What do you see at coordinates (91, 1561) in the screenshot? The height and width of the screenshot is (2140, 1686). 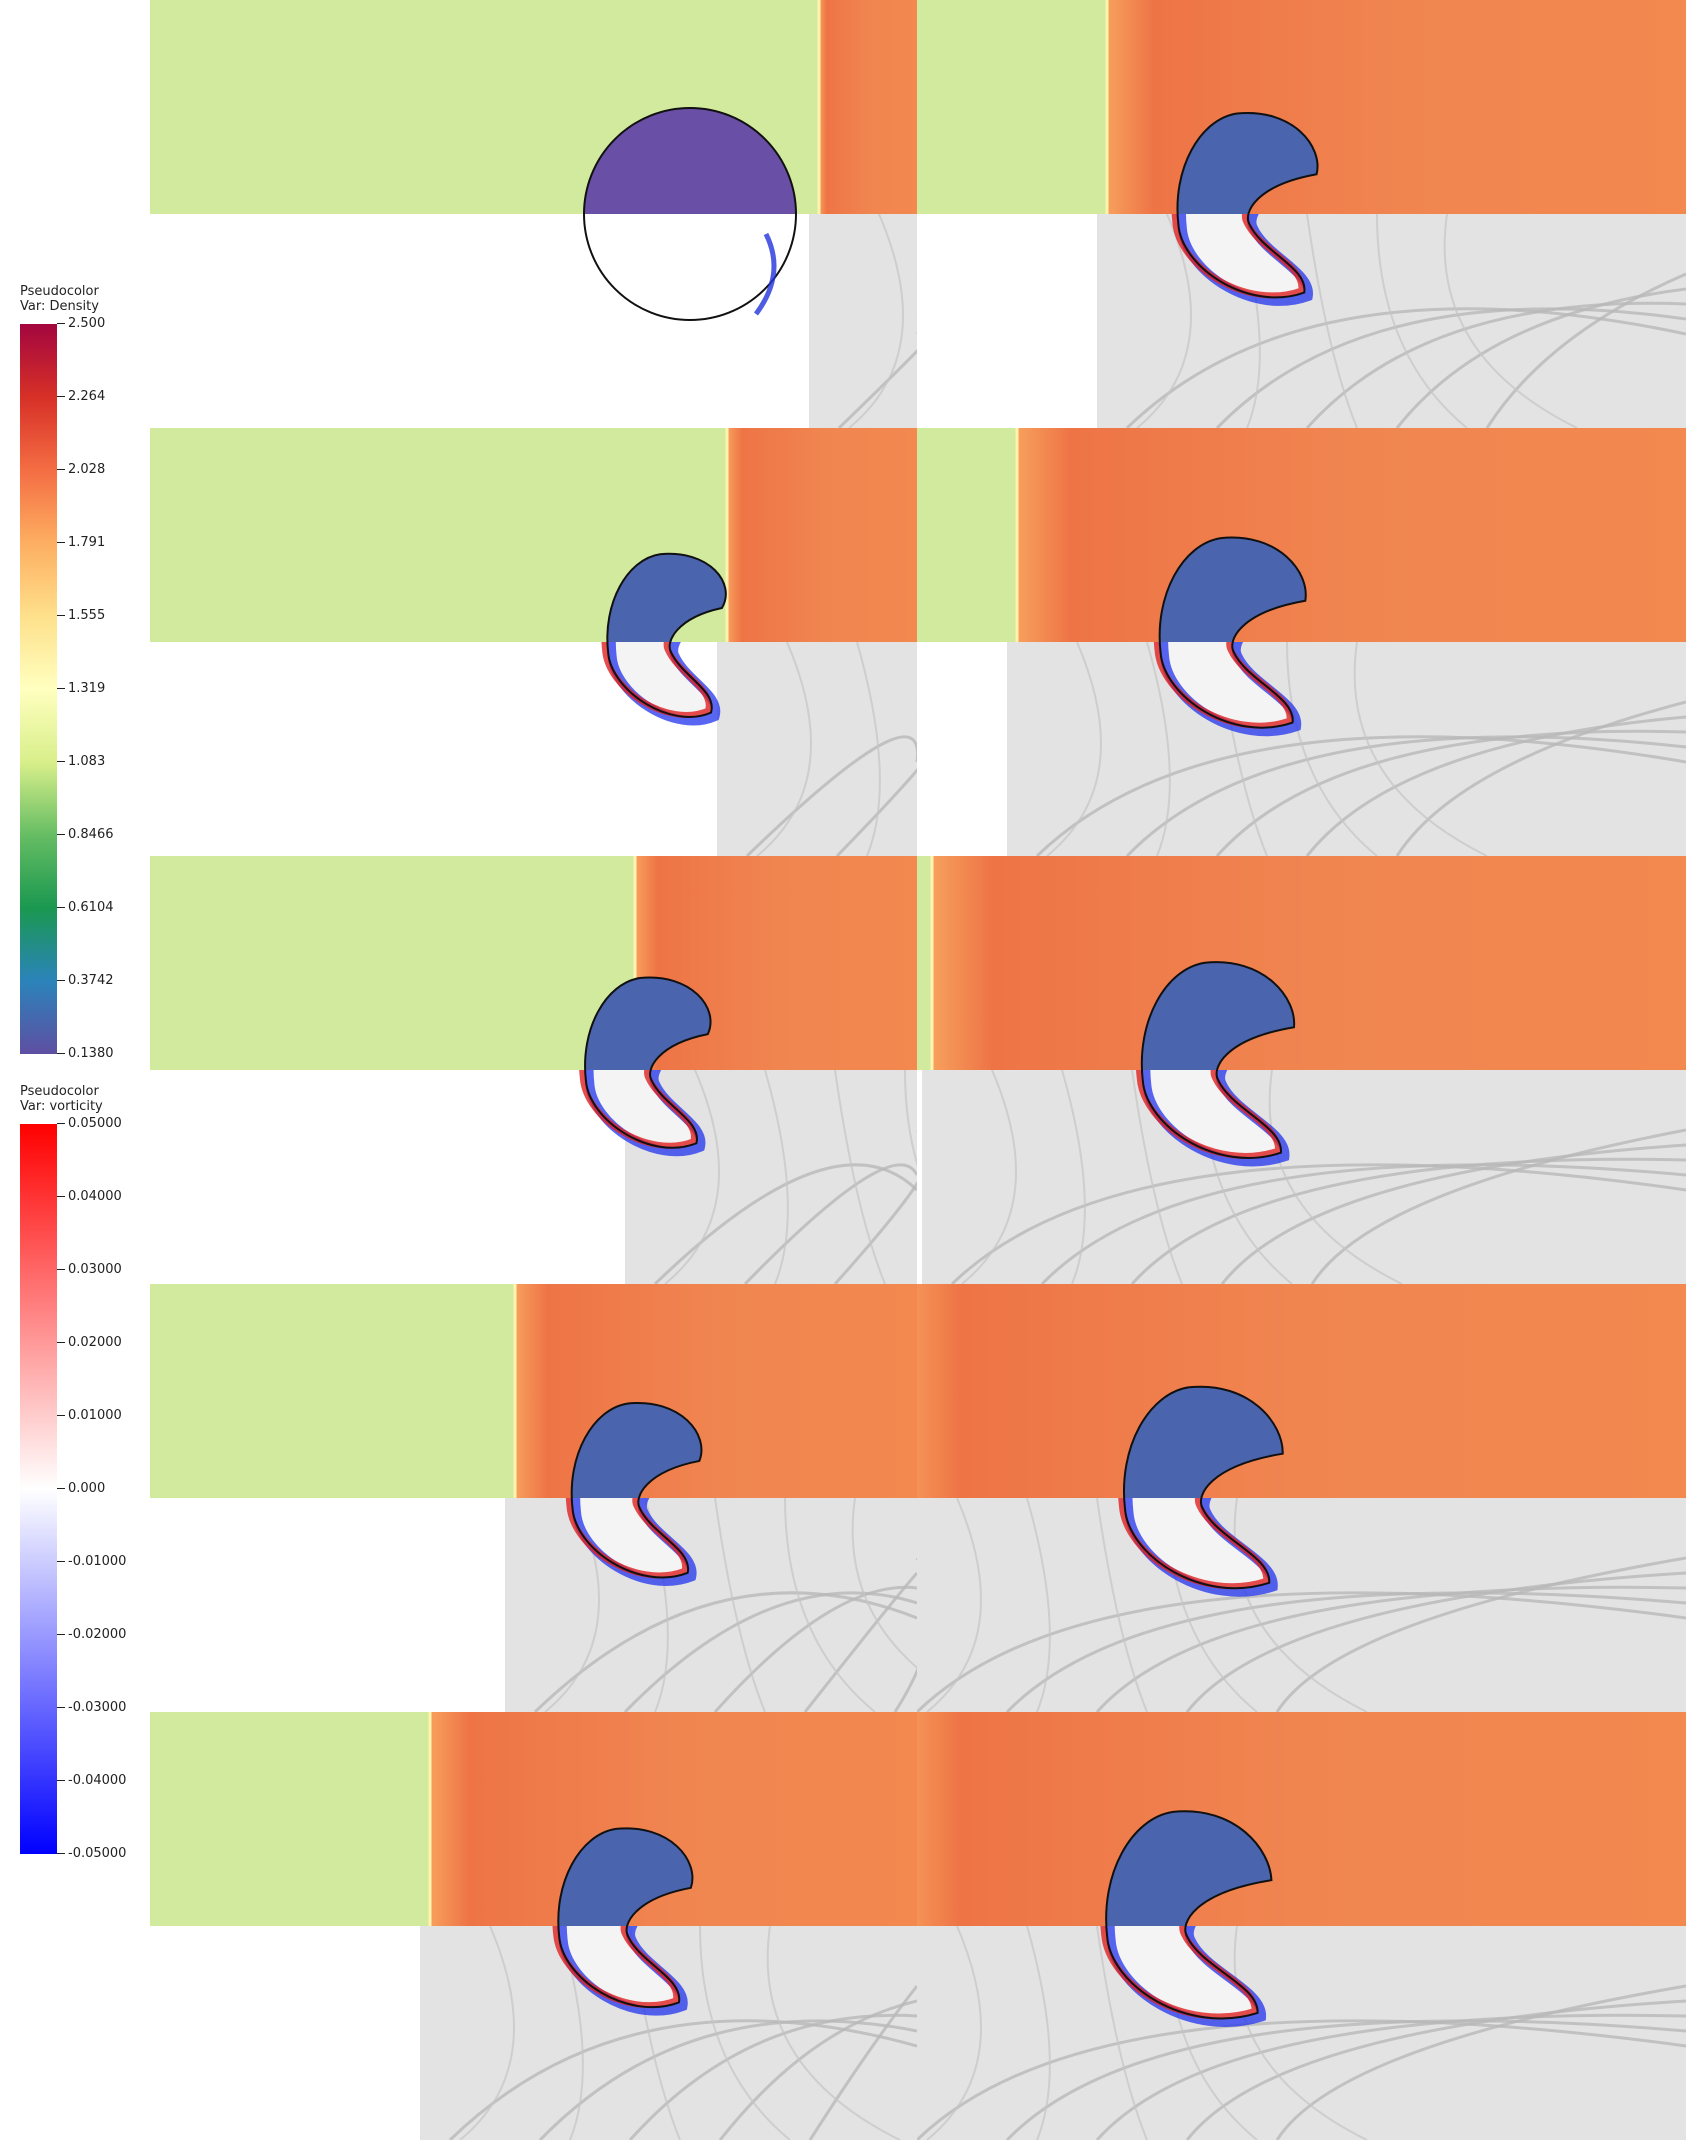 I see `vorticity-tick-label: -0.01000` at bounding box center [91, 1561].